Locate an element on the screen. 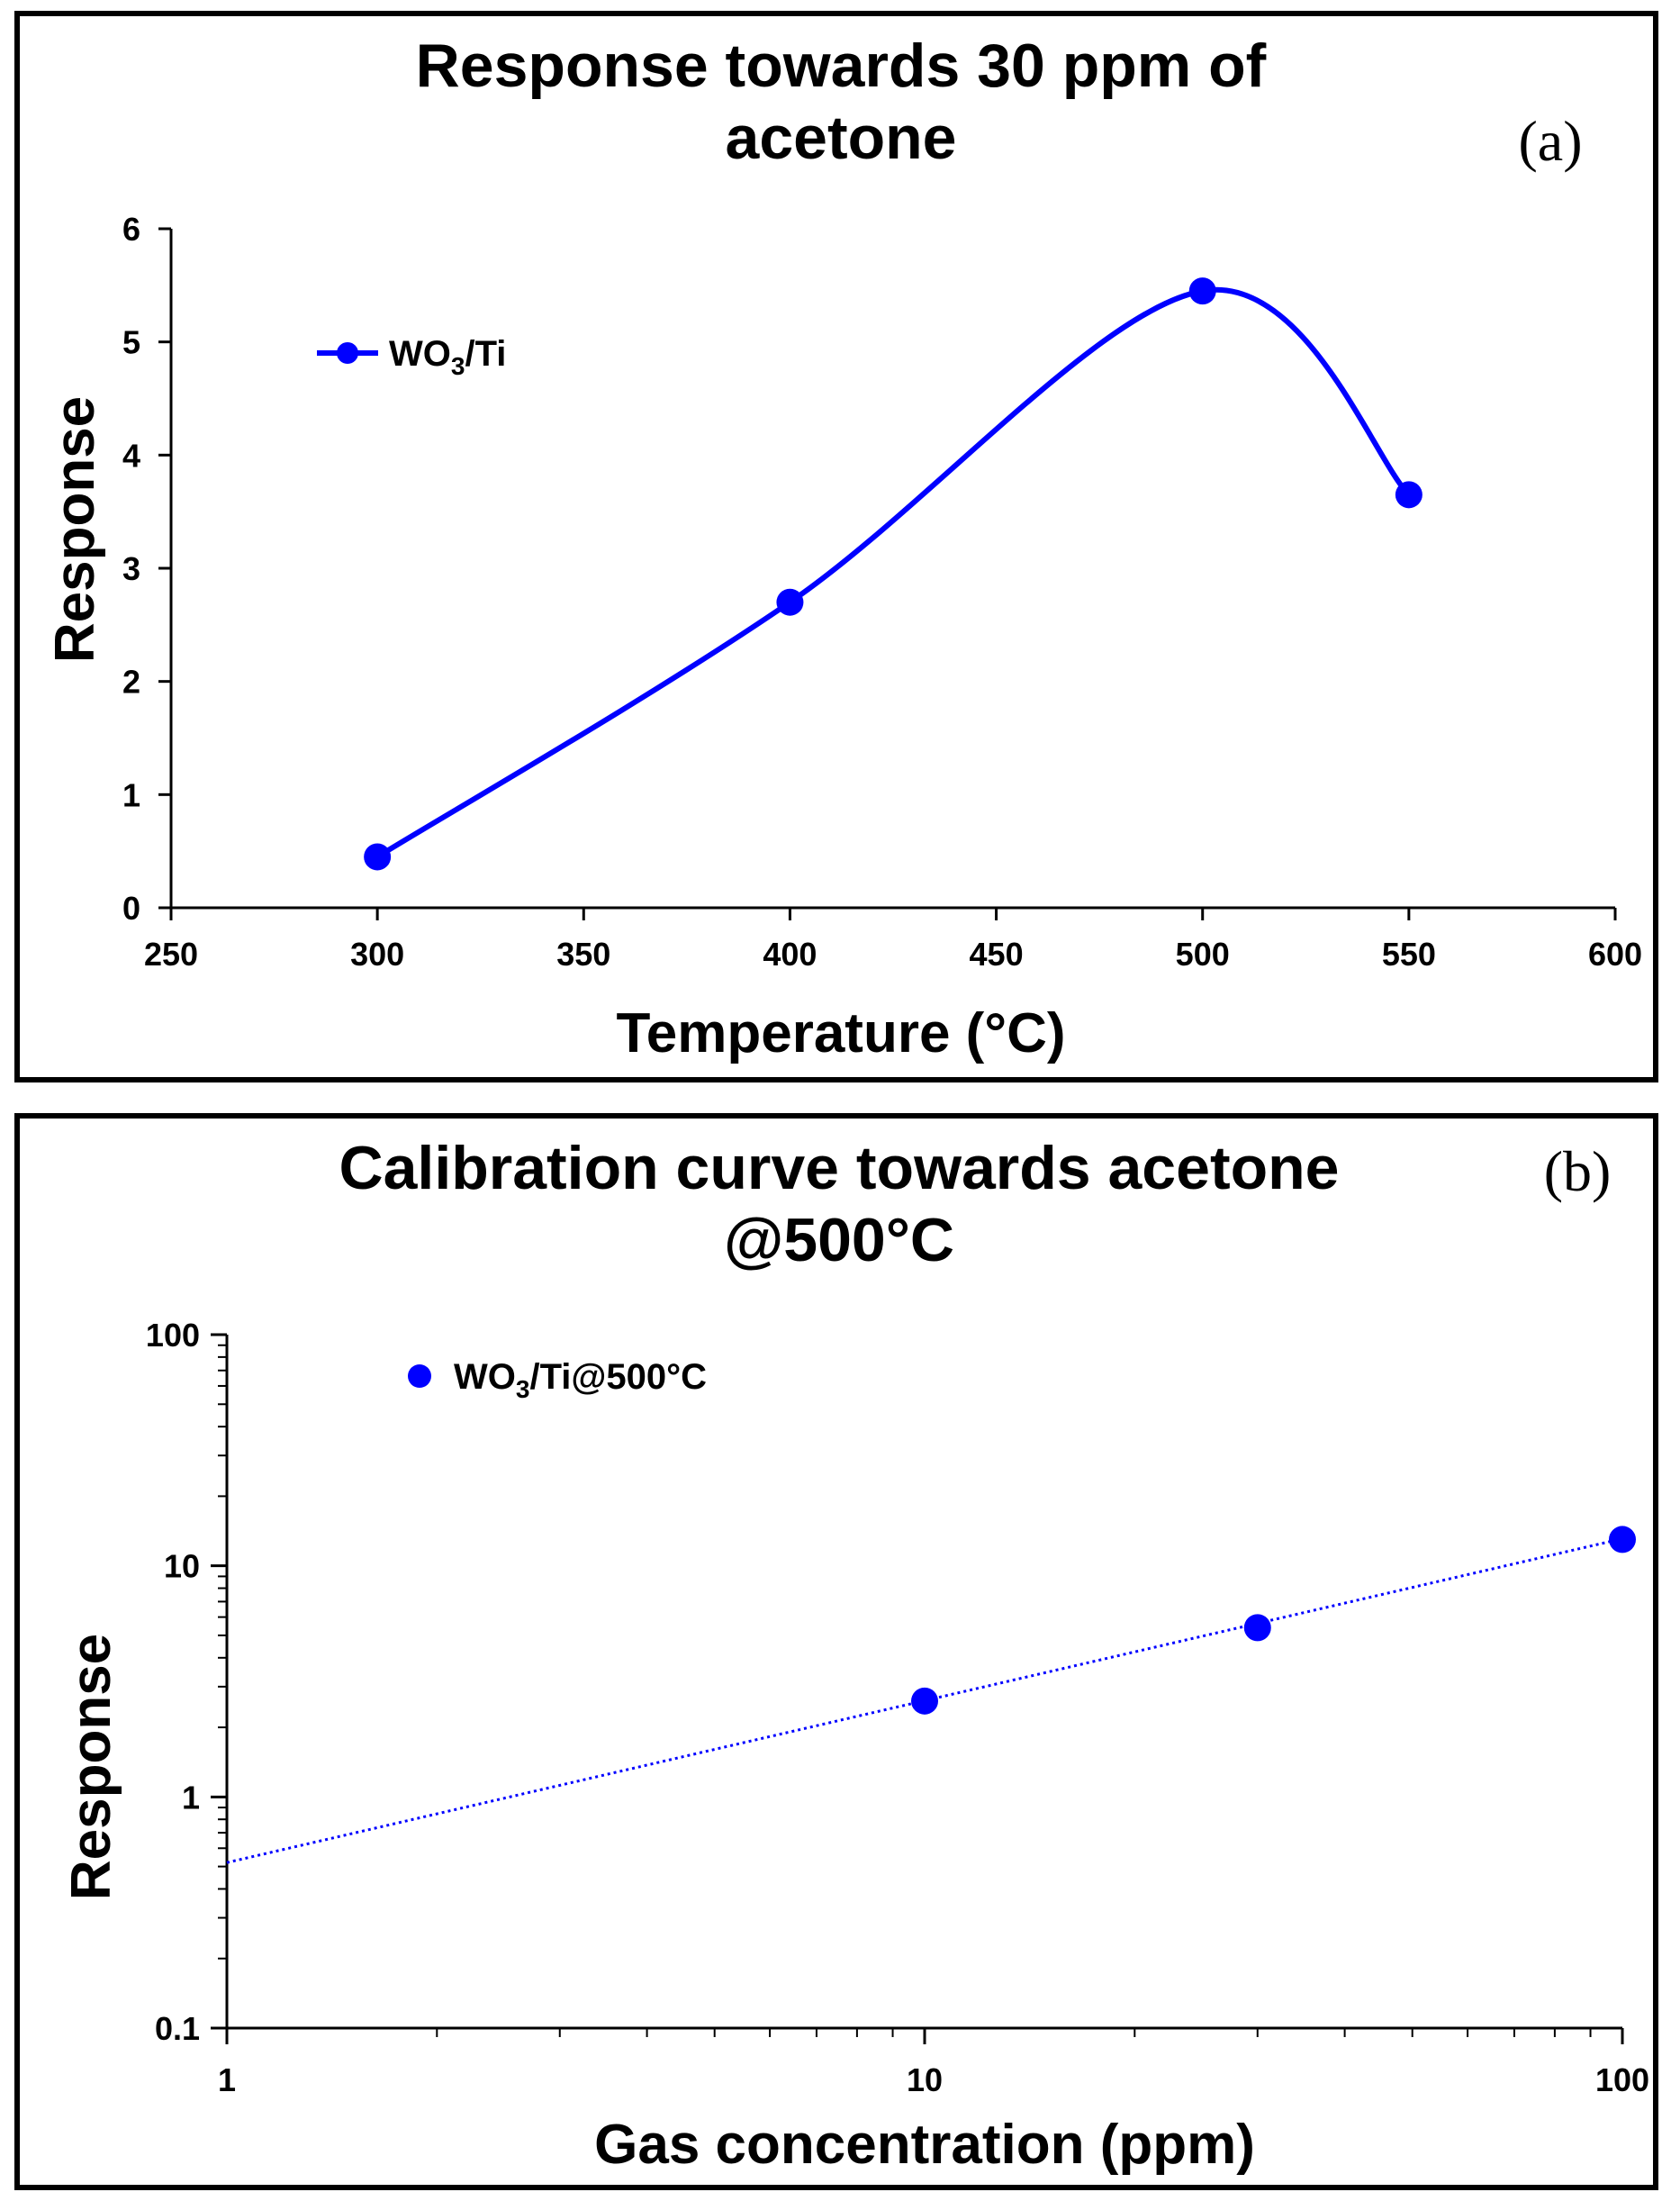 This screenshot has width=1680, height=2201. chart-a-y-tick-label: 3 is located at coordinates (131, 568).